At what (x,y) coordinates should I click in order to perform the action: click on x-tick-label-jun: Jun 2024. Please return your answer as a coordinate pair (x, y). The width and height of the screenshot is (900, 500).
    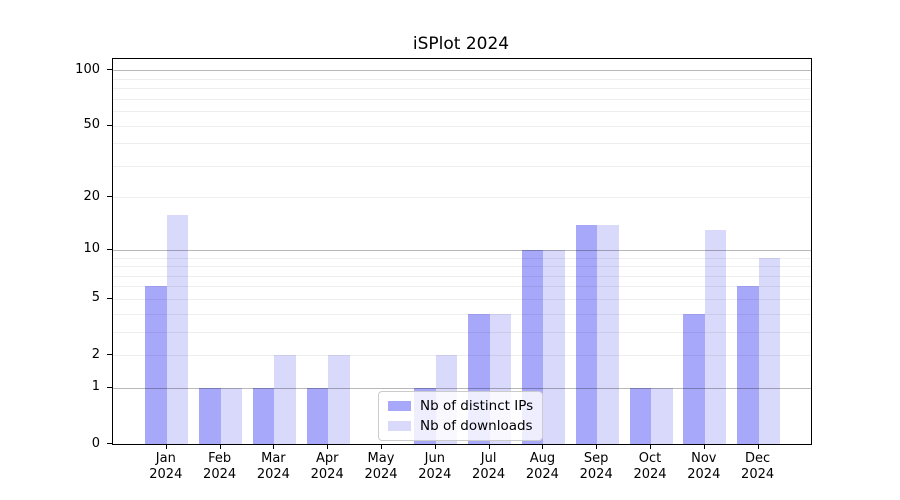
    Looking at the image, I should click on (435, 466).